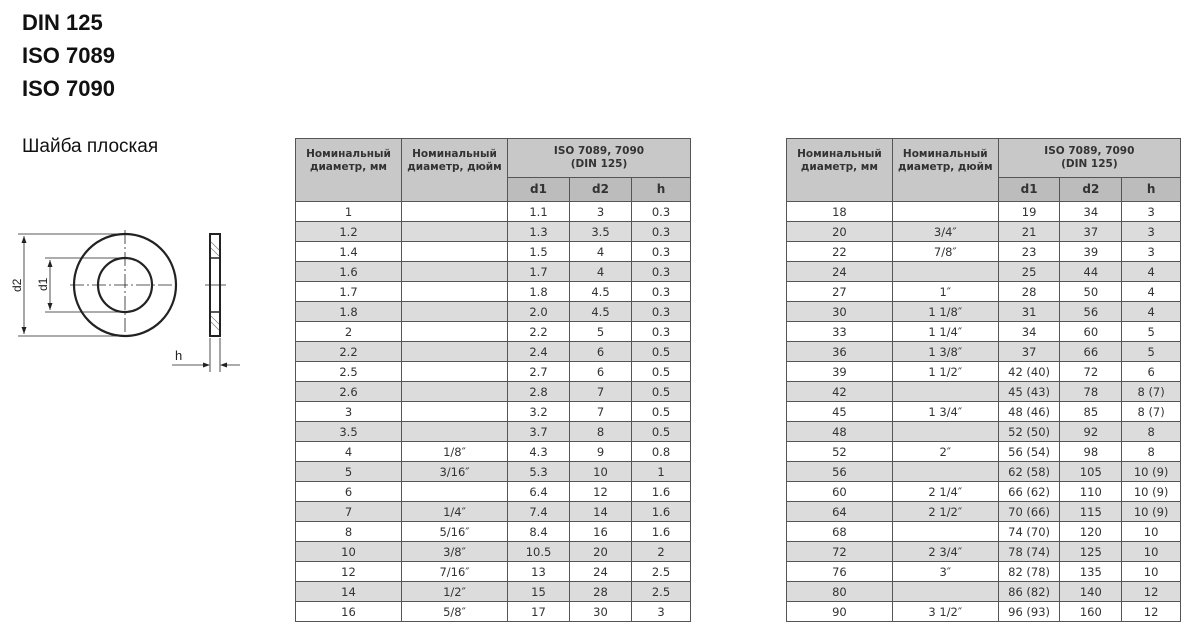 The image size is (1191, 631). I want to click on cell-nominal-mm: 45, so click(839, 411).